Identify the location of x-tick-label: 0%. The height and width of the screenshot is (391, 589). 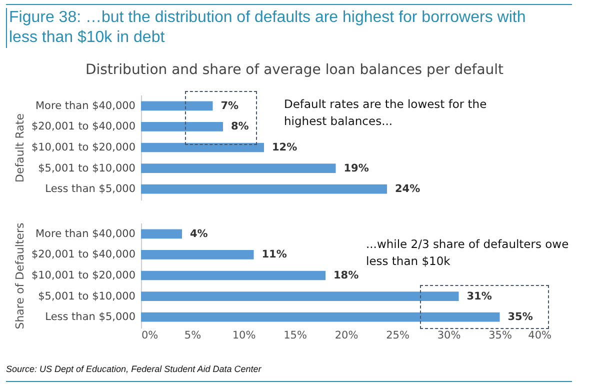
(150, 336).